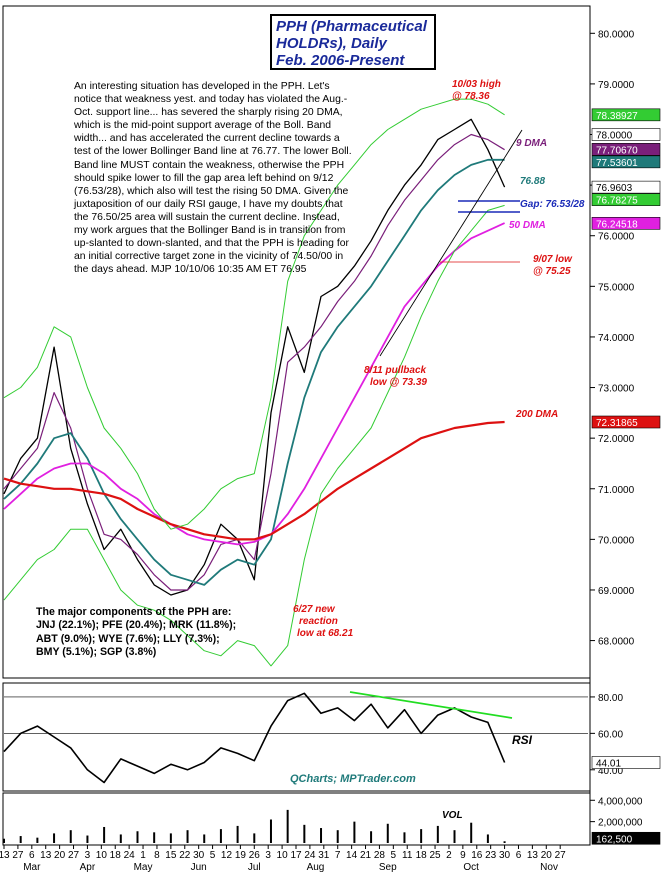  I want to click on price-tick-label: 72.0000, so click(616, 439).